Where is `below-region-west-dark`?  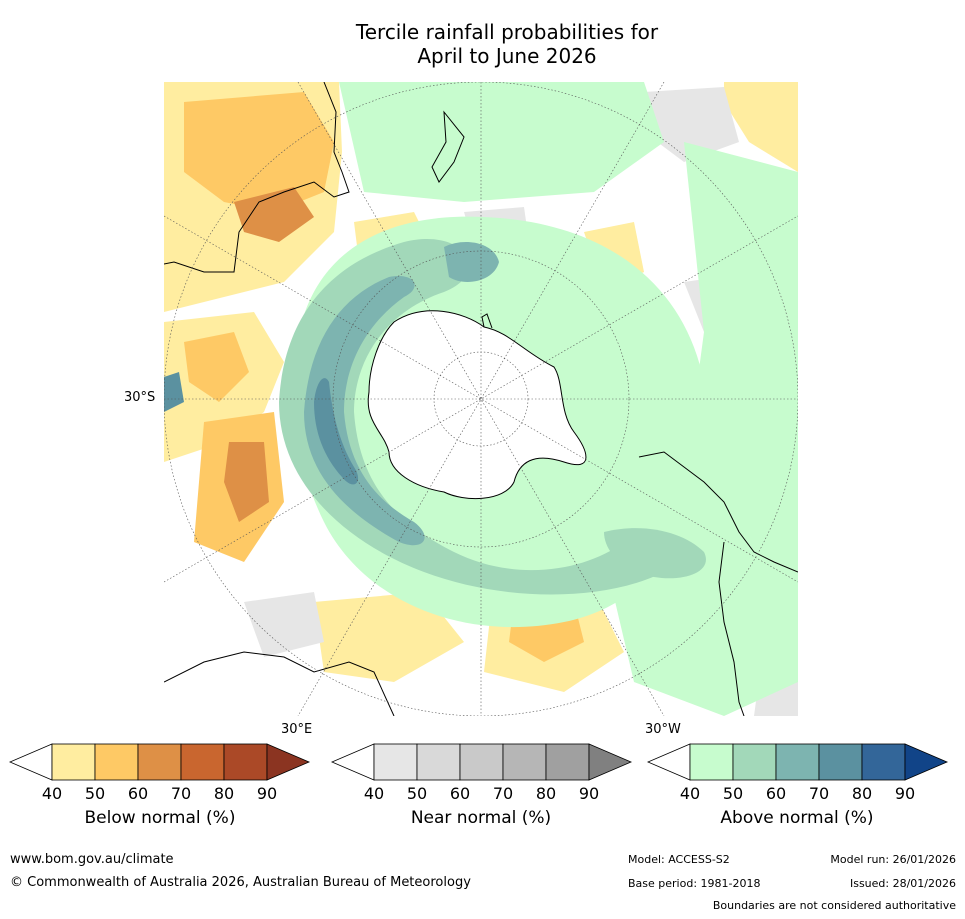 below-region-west-dark is located at coordinates (246, 482).